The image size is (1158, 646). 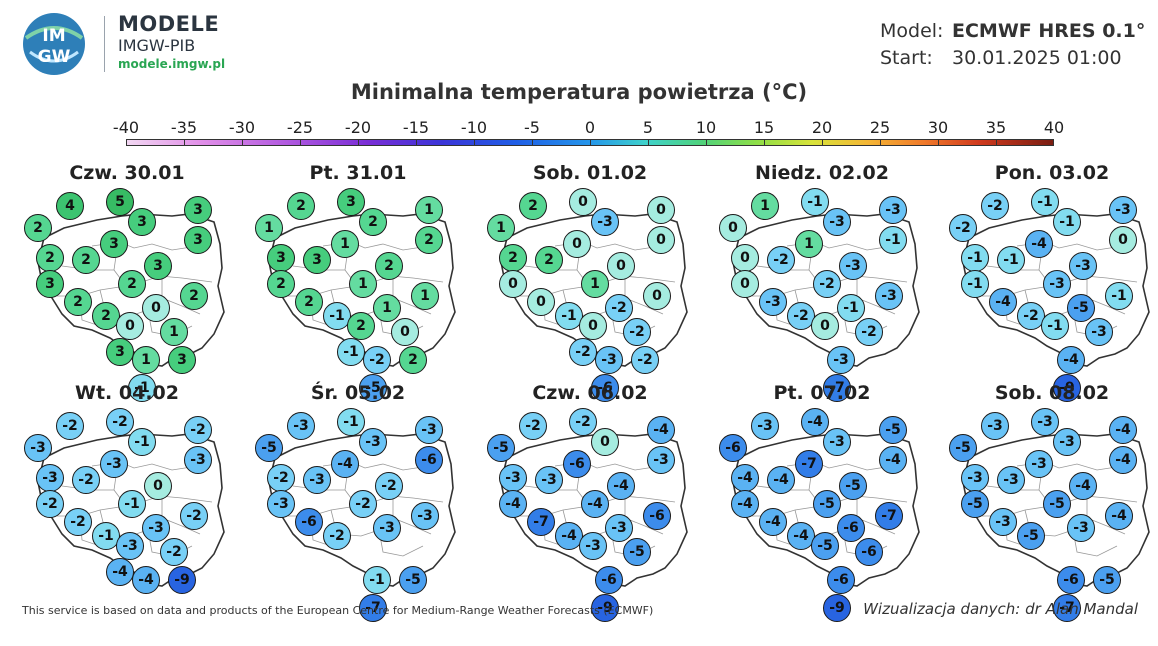 I want to click on day-title: Czw. 30.01, so click(x=127, y=173).